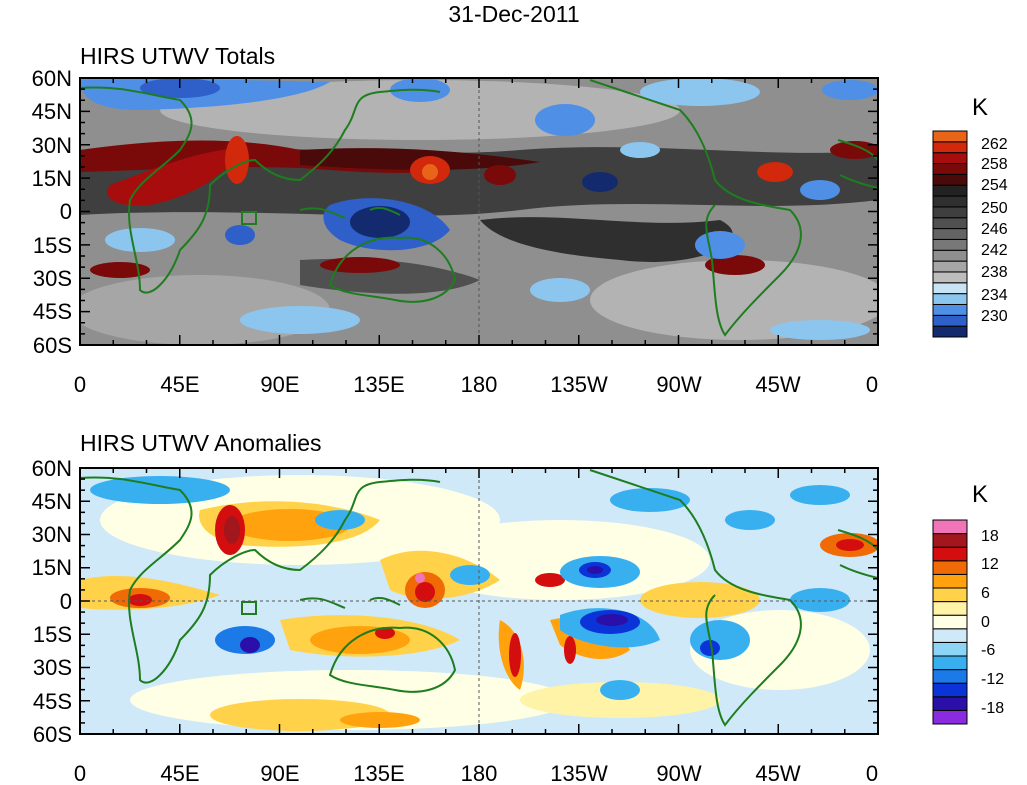 This screenshot has width=1027, height=785. I want to click on totals-lat-labels: 60N 45N 30N 15N 0 15S 30S 45S 60S, so click(52, 212).